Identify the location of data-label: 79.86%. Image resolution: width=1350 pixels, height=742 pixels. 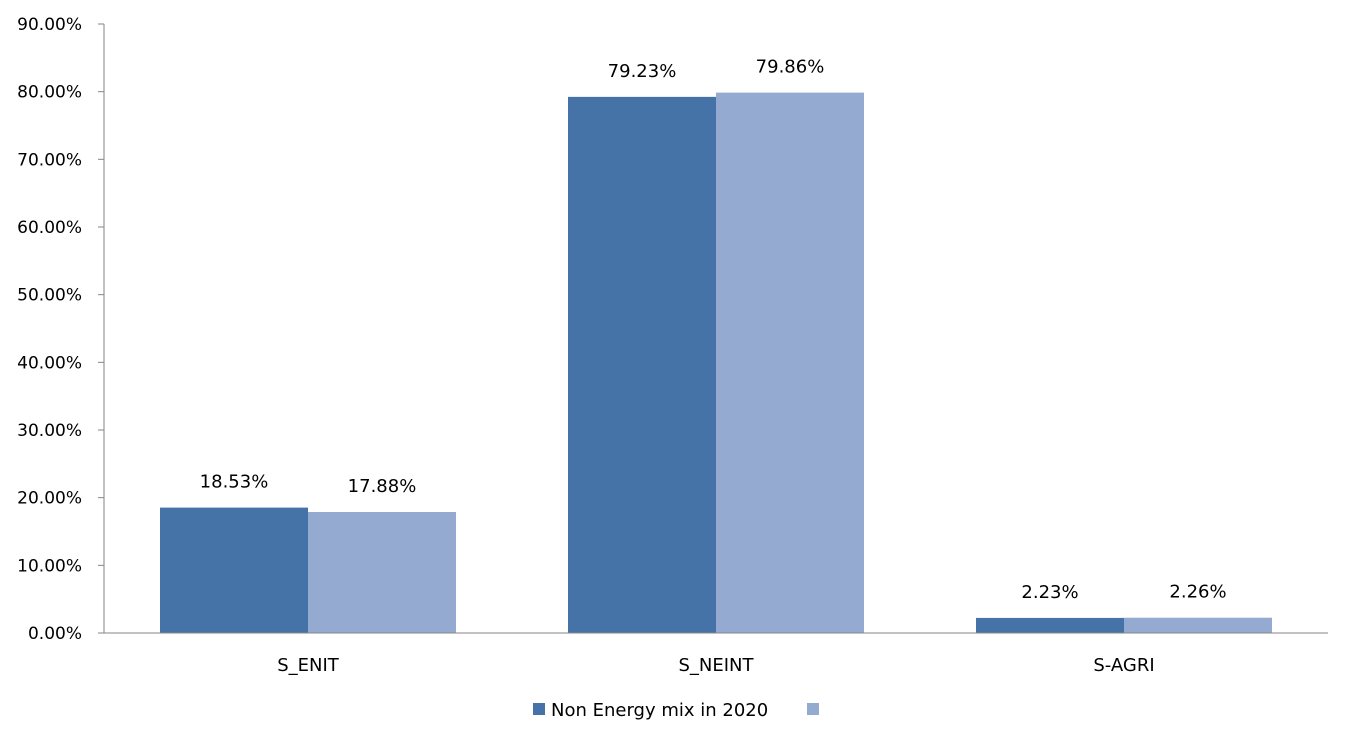
(790, 67).